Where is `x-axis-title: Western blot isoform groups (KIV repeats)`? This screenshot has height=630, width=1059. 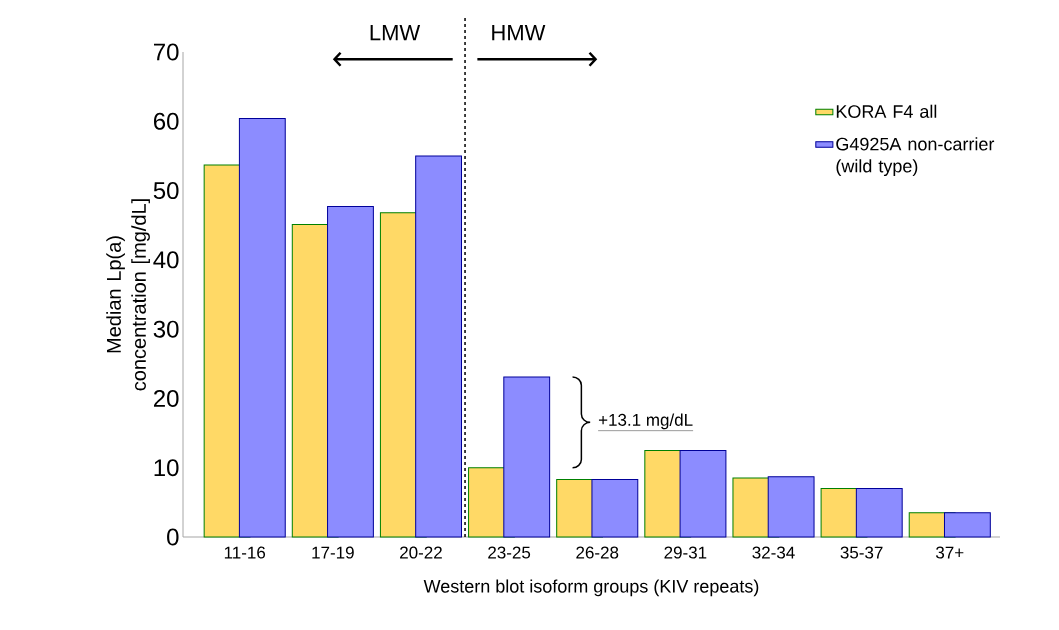 x-axis-title: Western blot isoform groups (KIV repeats) is located at coordinates (591, 588).